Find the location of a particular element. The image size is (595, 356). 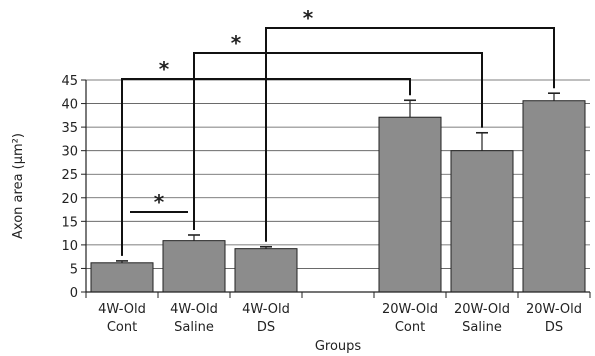

y-tick-label: 10 is located at coordinates (69, 246).